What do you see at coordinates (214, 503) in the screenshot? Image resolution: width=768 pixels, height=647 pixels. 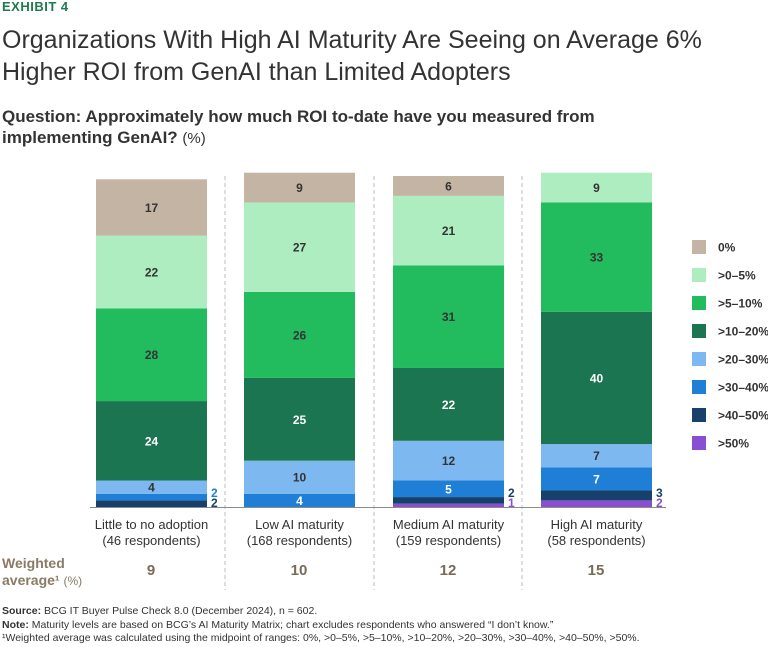 I see `bar-outside-label-1-gt40-50pct: 2` at bounding box center [214, 503].